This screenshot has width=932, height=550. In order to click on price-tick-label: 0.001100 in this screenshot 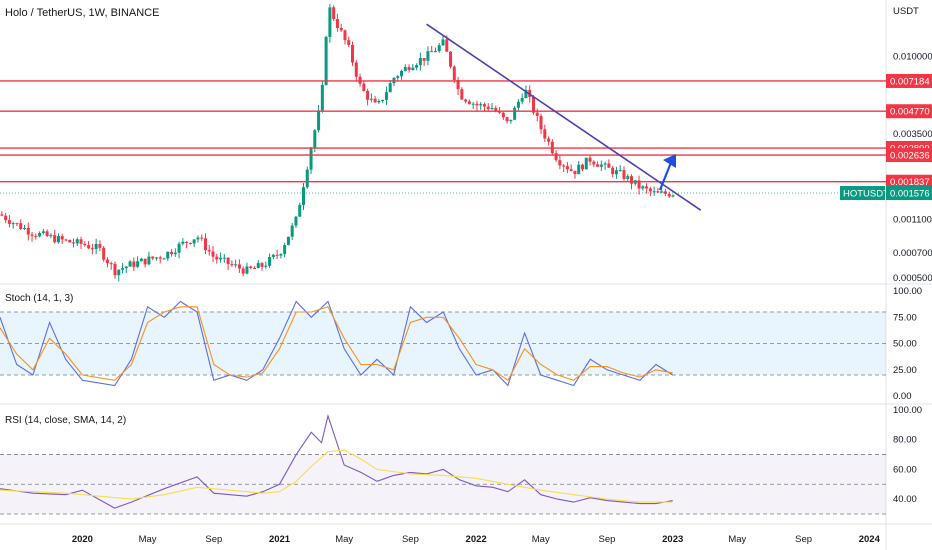, I will do `click(912, 220)`.